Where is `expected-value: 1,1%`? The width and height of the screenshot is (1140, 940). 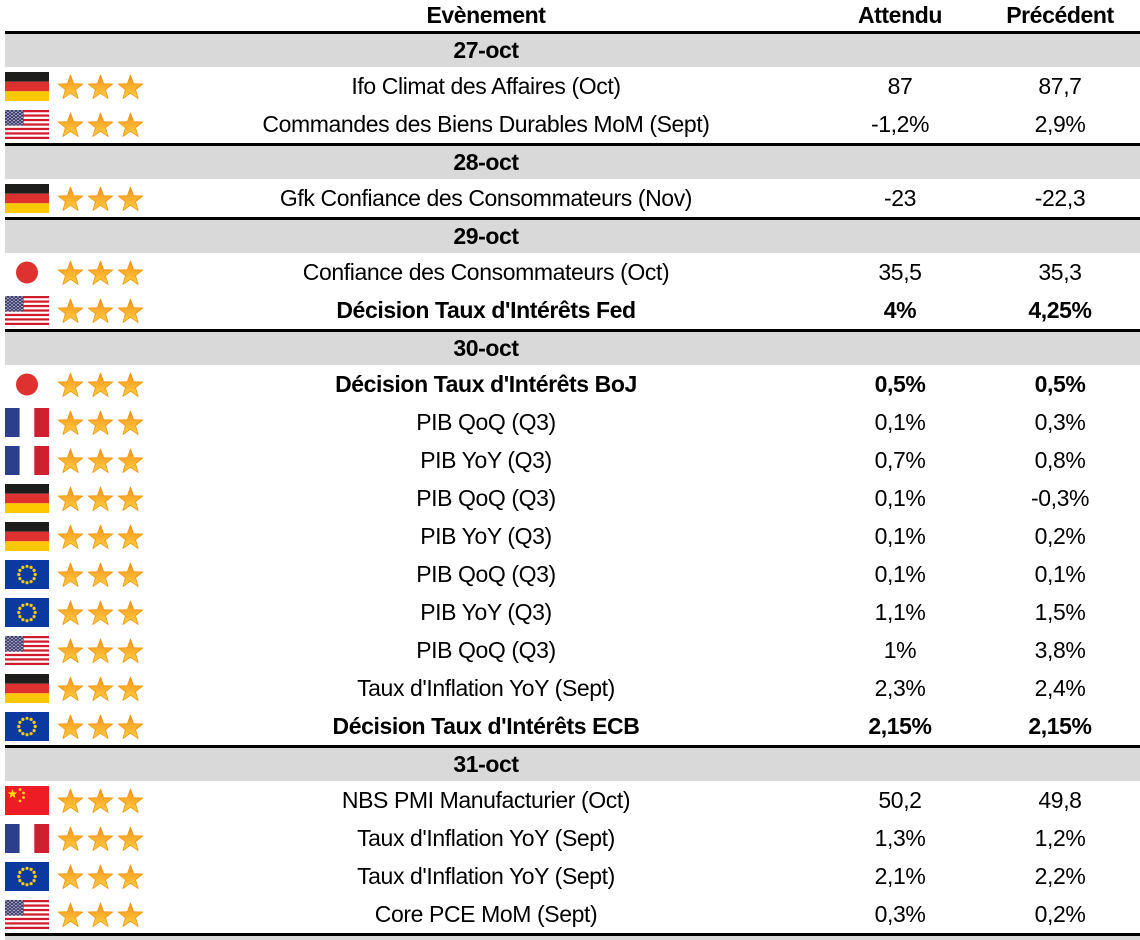
expected-value: 1,1% is located at coordinates (900, 611).